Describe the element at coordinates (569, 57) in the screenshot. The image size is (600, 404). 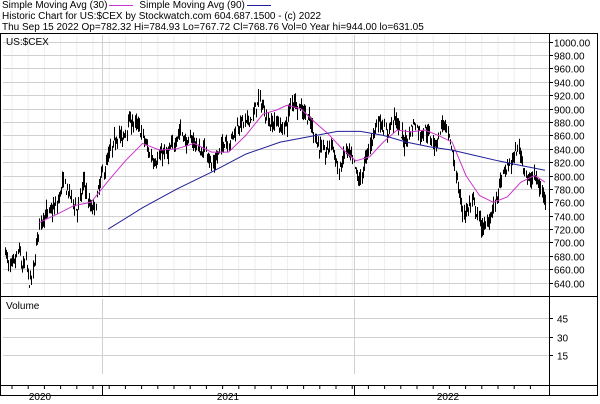
I see `ytick-label-price: 980.00` at that location.